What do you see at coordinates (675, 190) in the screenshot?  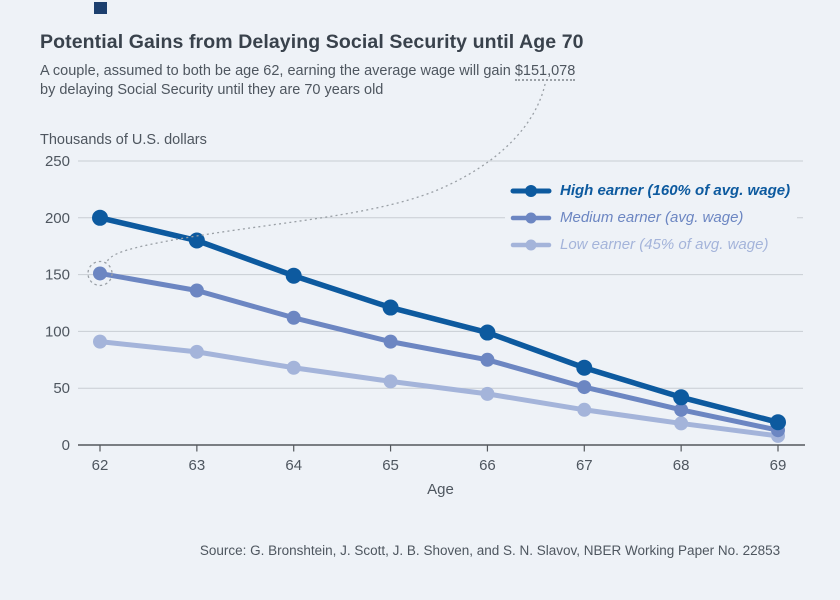 I see `legend-label: High earner (160% of avg. wage)` at bounding box center [675, 190].